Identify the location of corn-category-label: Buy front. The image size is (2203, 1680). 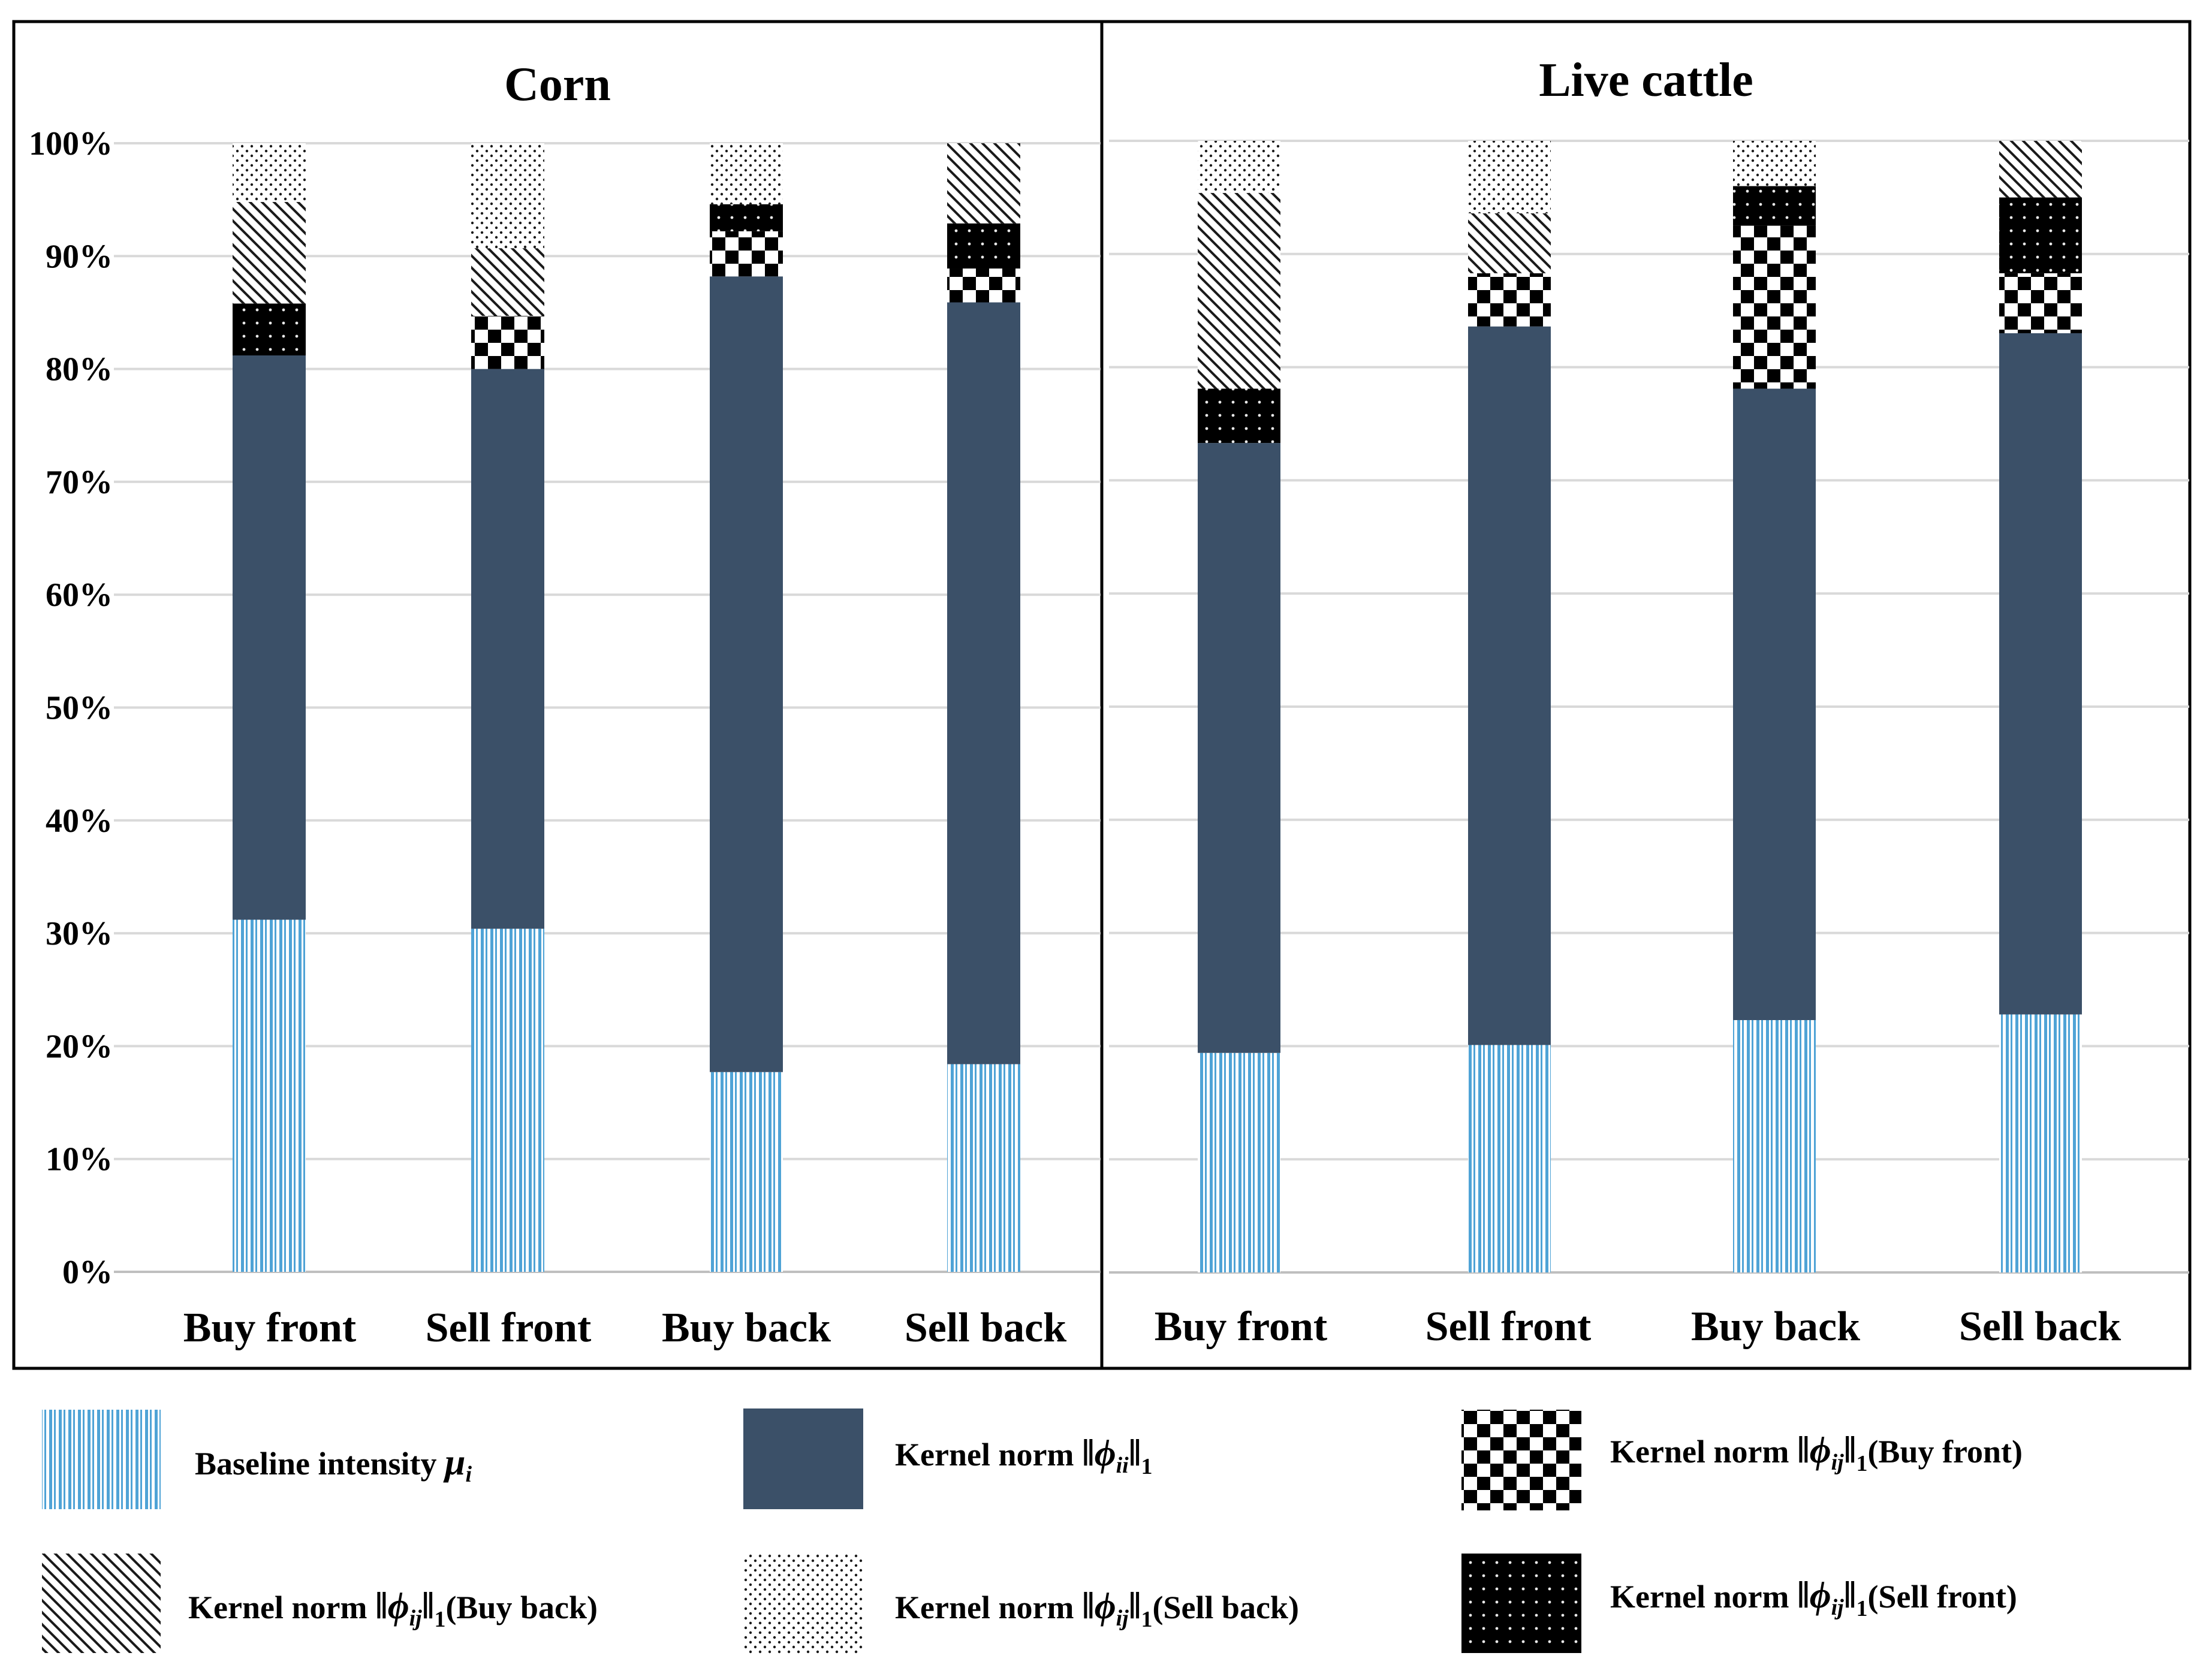
(269, 1328).